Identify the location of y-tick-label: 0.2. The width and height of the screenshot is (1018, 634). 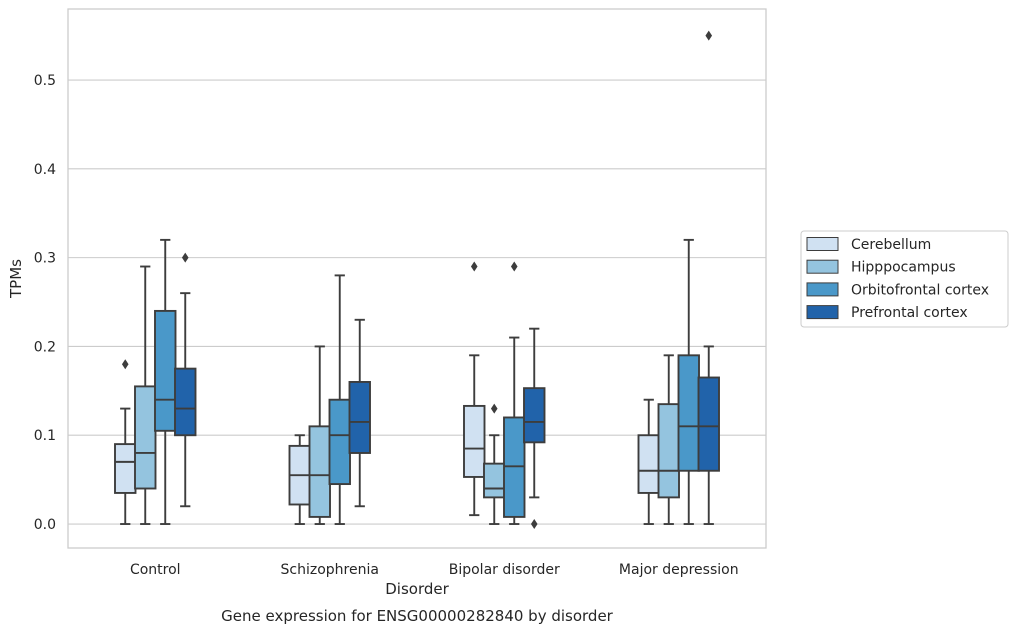
(45, 347).